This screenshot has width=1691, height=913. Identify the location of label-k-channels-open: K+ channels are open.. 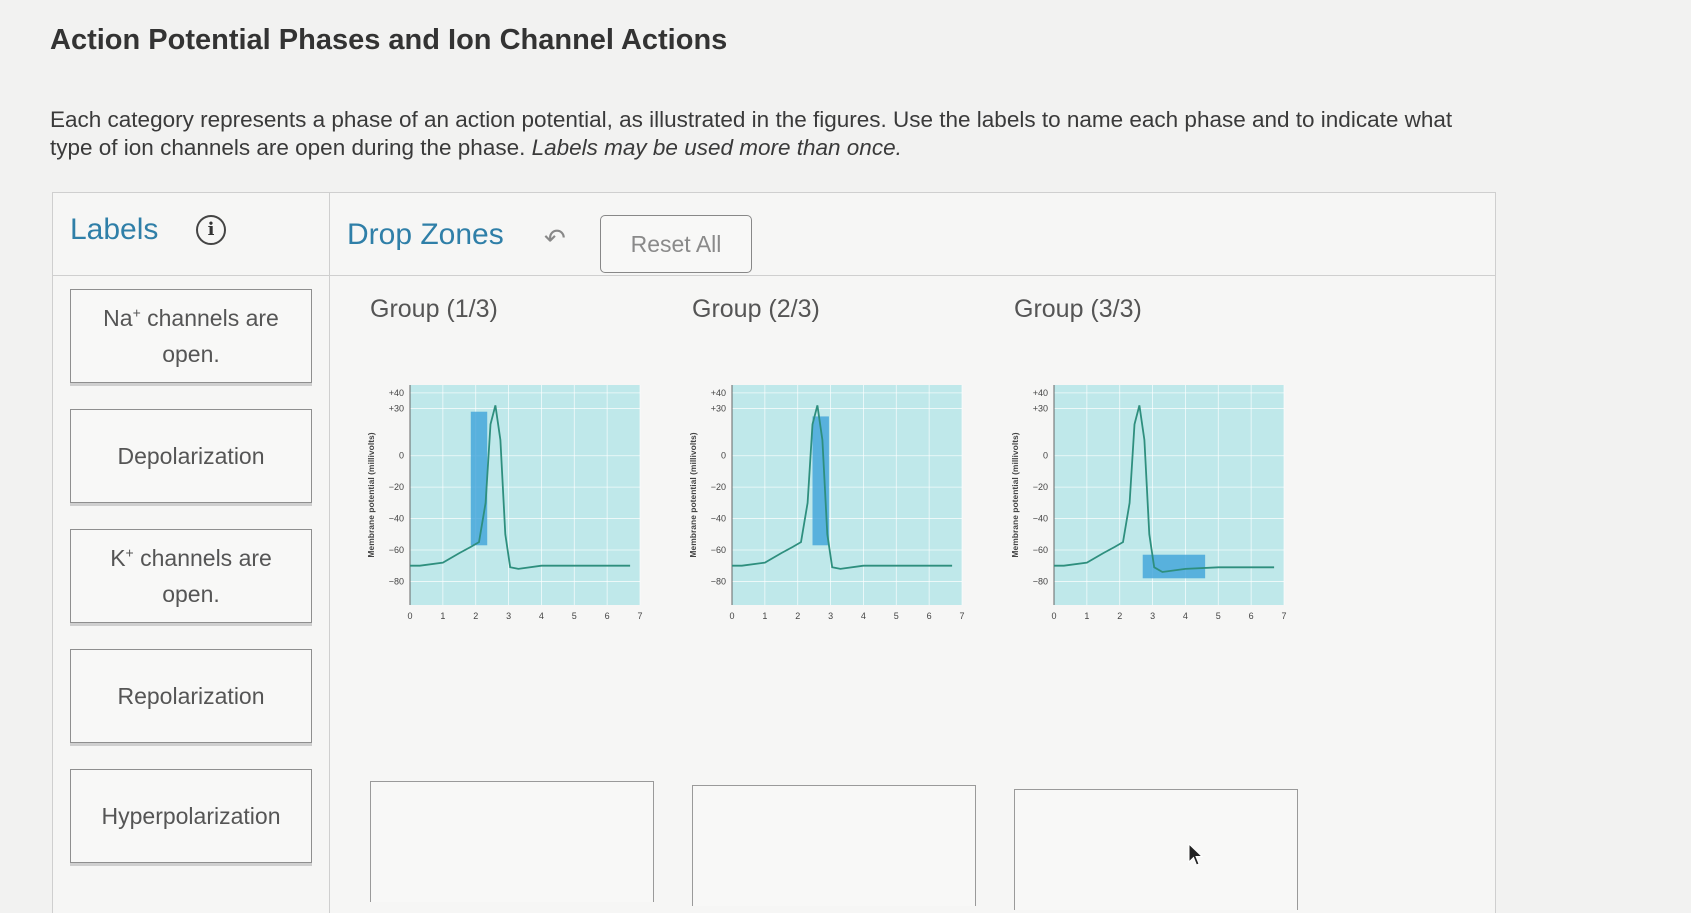
(191, 576).